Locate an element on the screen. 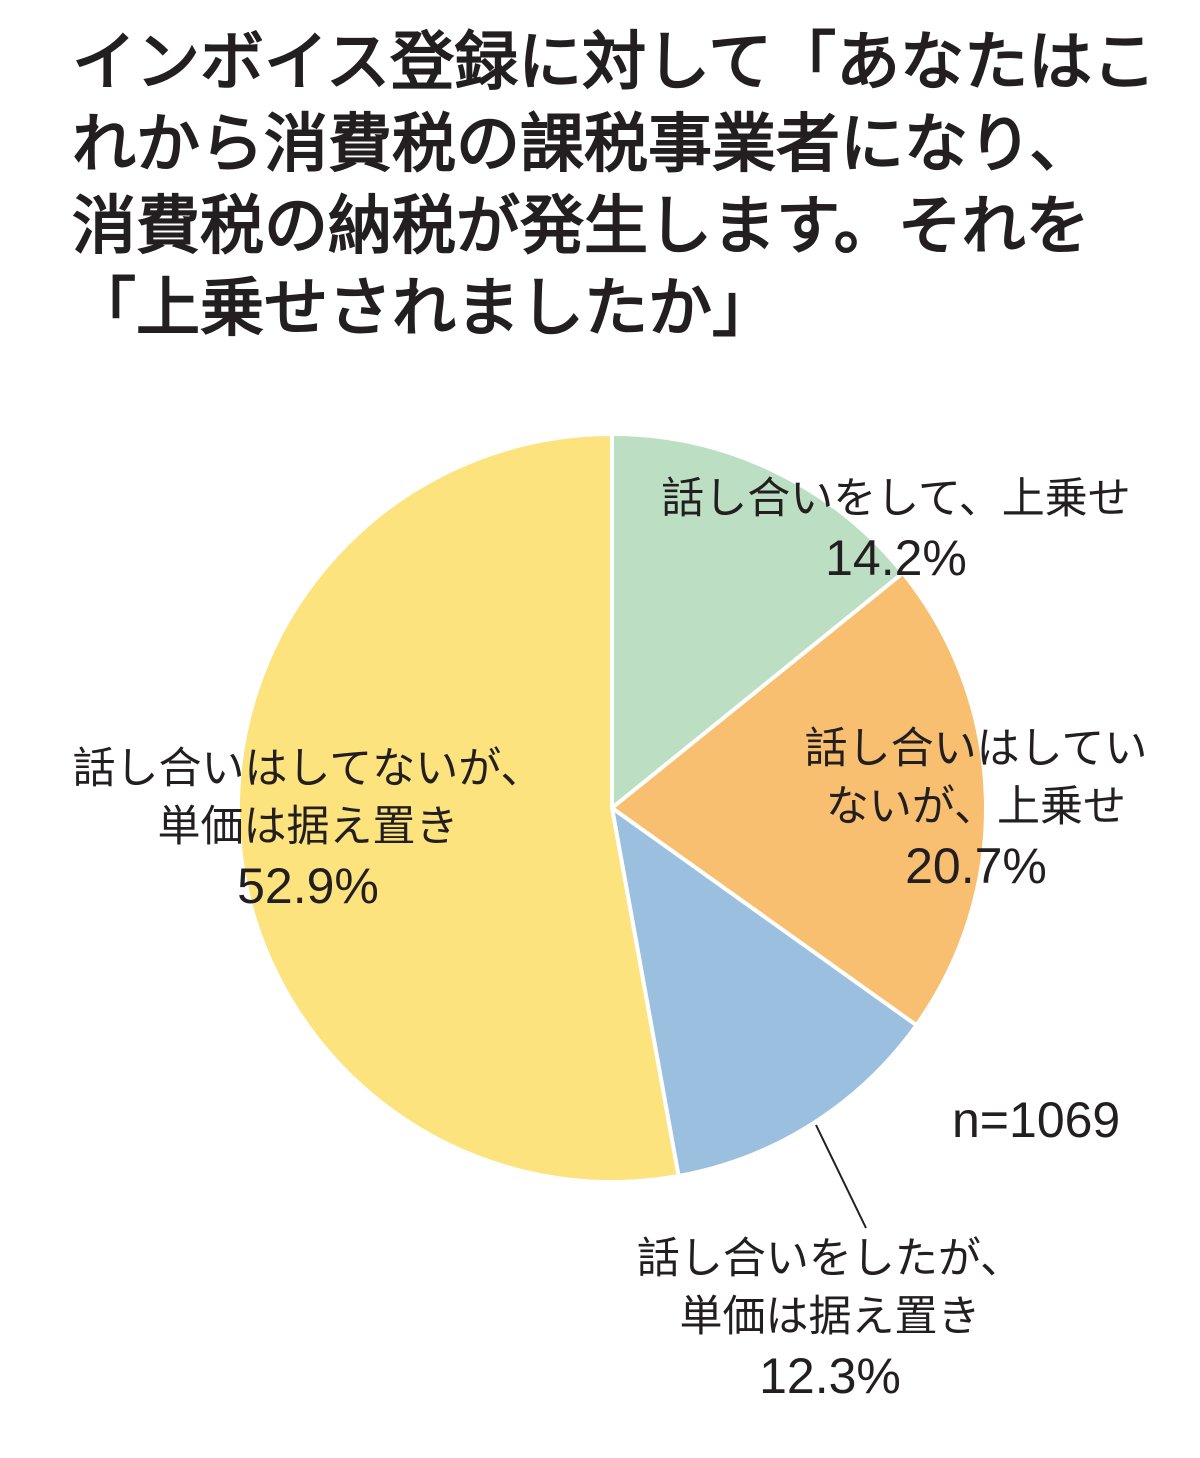 This screenshot has height=1458, width=1200. slice-label-4: 話し合いはしてないが、 単価は据え置き 52.9% is located at coordinates (308, 828).